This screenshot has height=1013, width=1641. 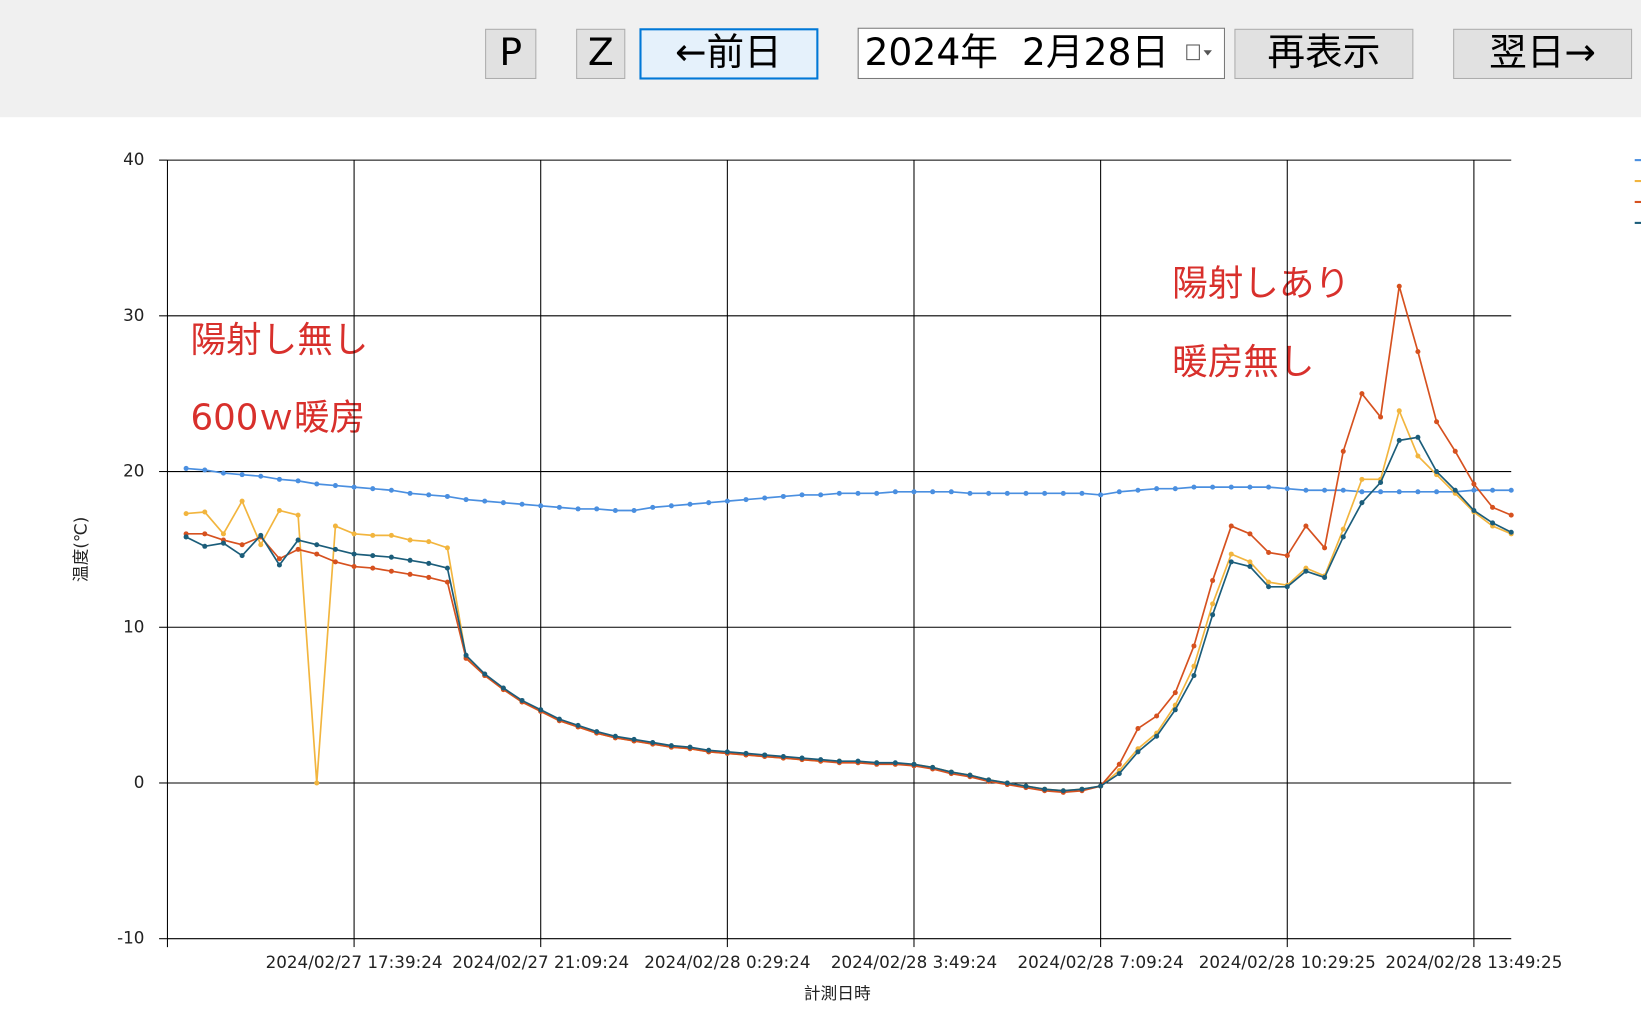 I want to click on button-label: P, so click(x=510, y=52).